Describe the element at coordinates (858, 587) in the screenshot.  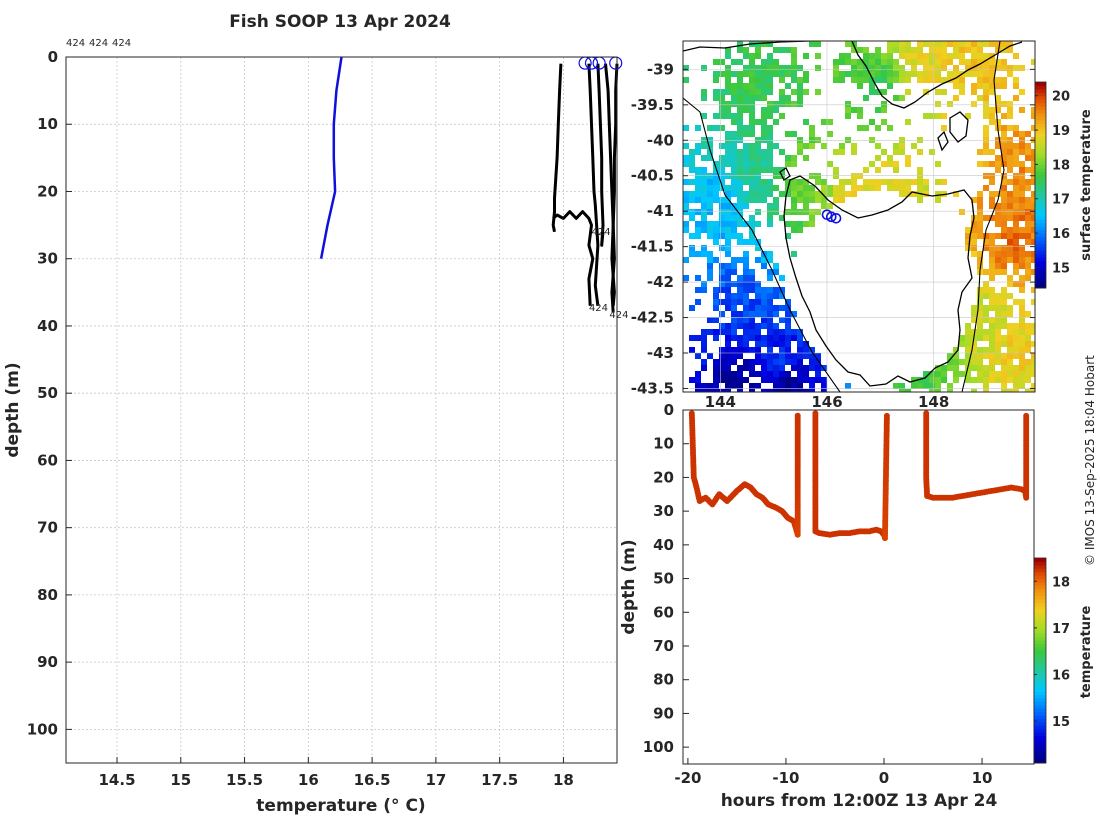
I see `depth-time-axes-box` at that location.